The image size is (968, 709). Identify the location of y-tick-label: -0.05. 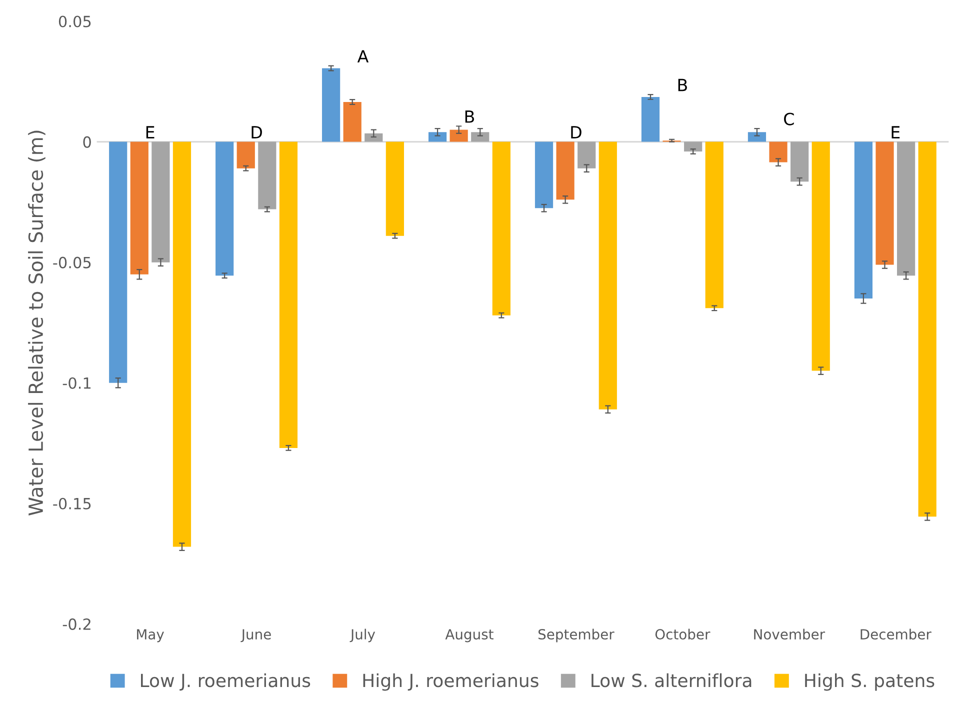
(72, 262).